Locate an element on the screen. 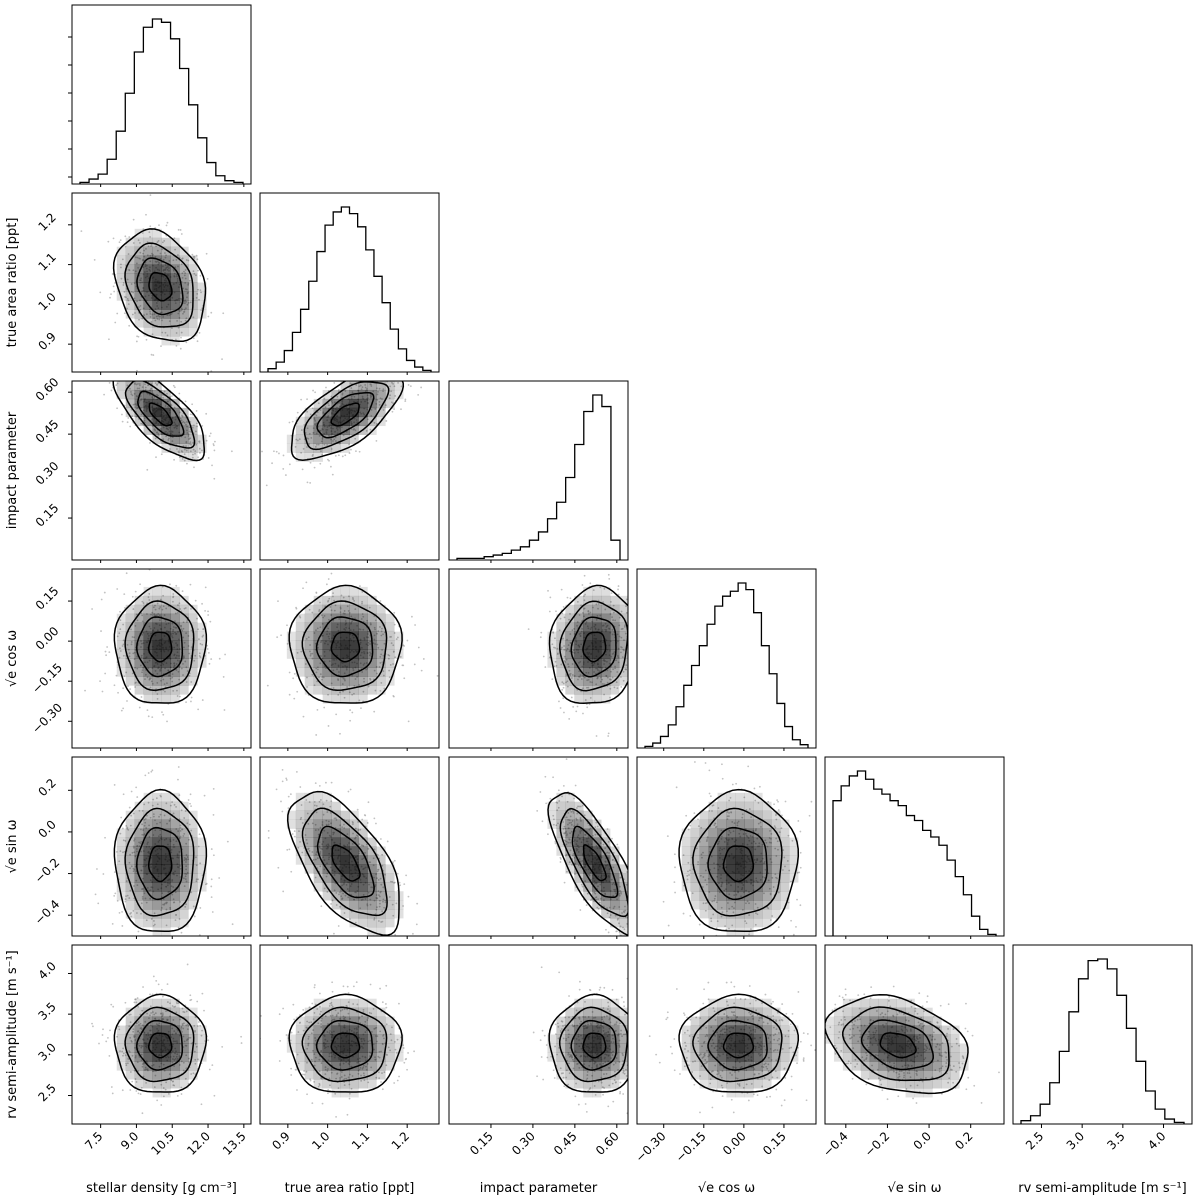  ytick-label: −0.4 is located at coordinates (47, 912).